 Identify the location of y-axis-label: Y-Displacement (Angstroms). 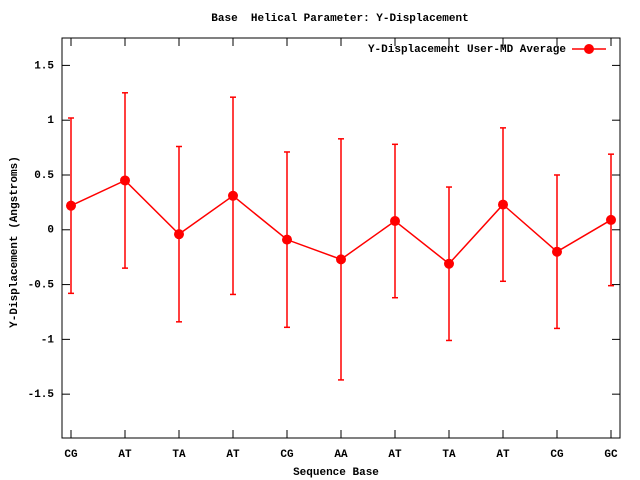
(15, 242).